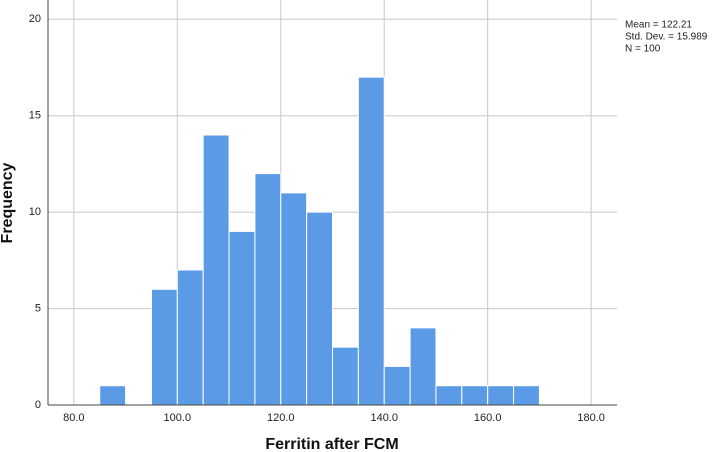 This screenshot has height=452, width=714. What do you see at coordinates (35, 19) in the screenshot?
I see `y-tick-label: 20` at bounding box center [35, 19].